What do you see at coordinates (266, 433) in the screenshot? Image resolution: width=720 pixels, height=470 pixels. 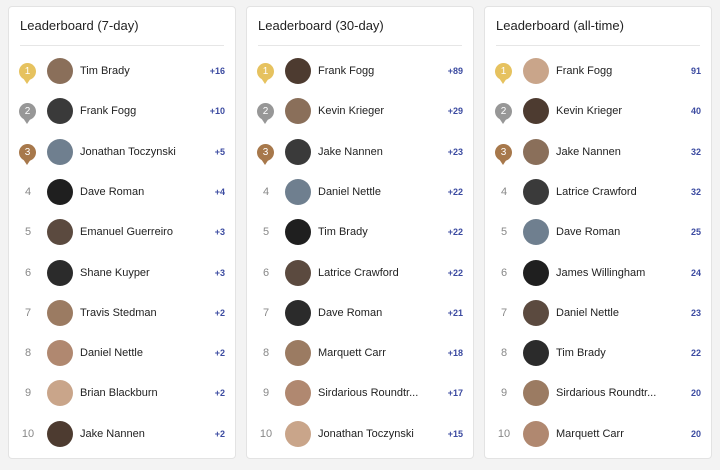 I see `rank-number: 10` at bounding box center [266, 433].